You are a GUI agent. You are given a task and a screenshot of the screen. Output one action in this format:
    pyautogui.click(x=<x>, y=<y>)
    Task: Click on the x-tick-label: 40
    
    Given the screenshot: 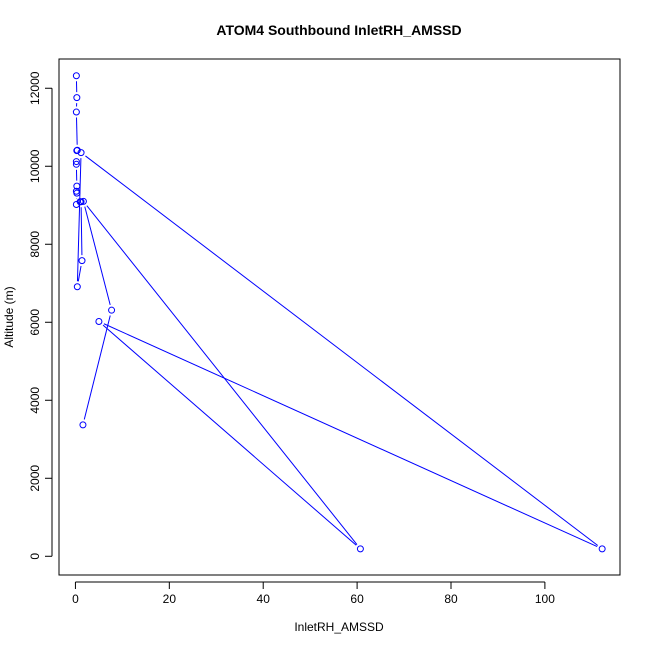 What is the action you would take?
    pyautogui.click(x=264, y=599)
    